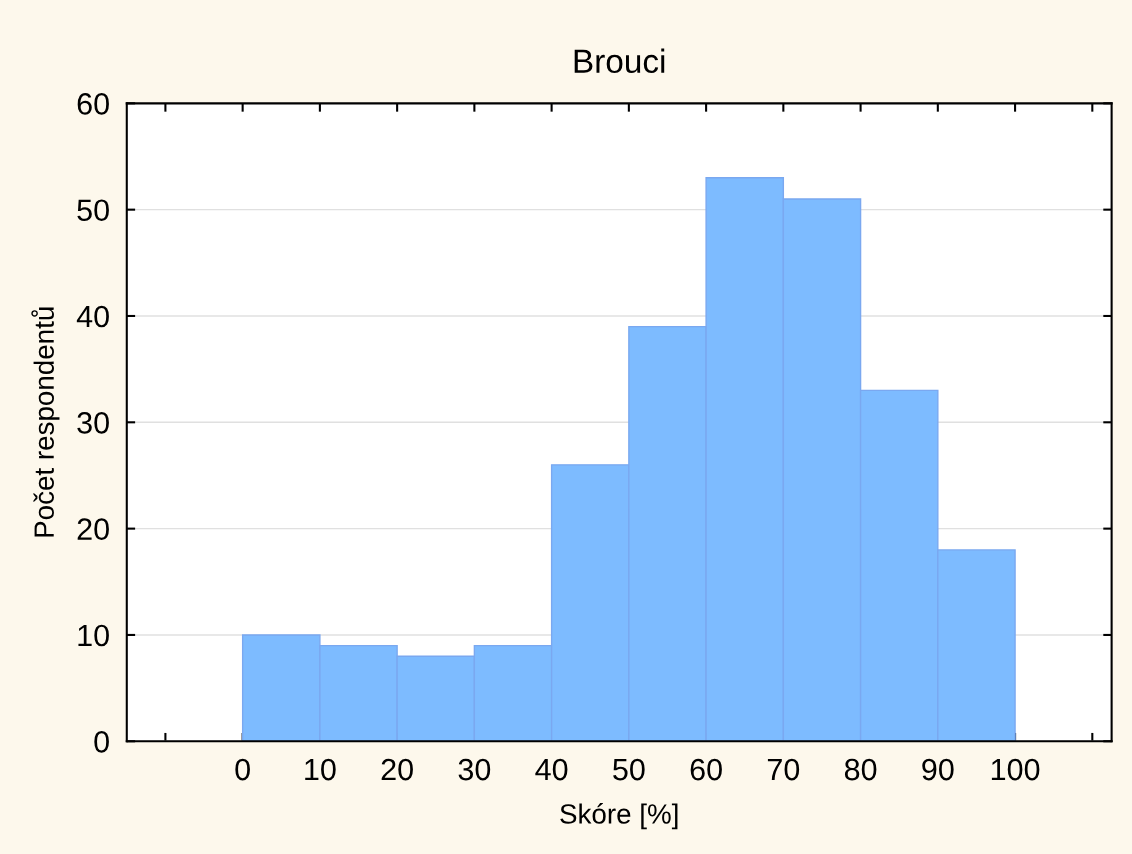  What do you see at coordinates (629, 769) in the screenshot?
I see `x-tick-label: 50` at bounding box center [629, 769].